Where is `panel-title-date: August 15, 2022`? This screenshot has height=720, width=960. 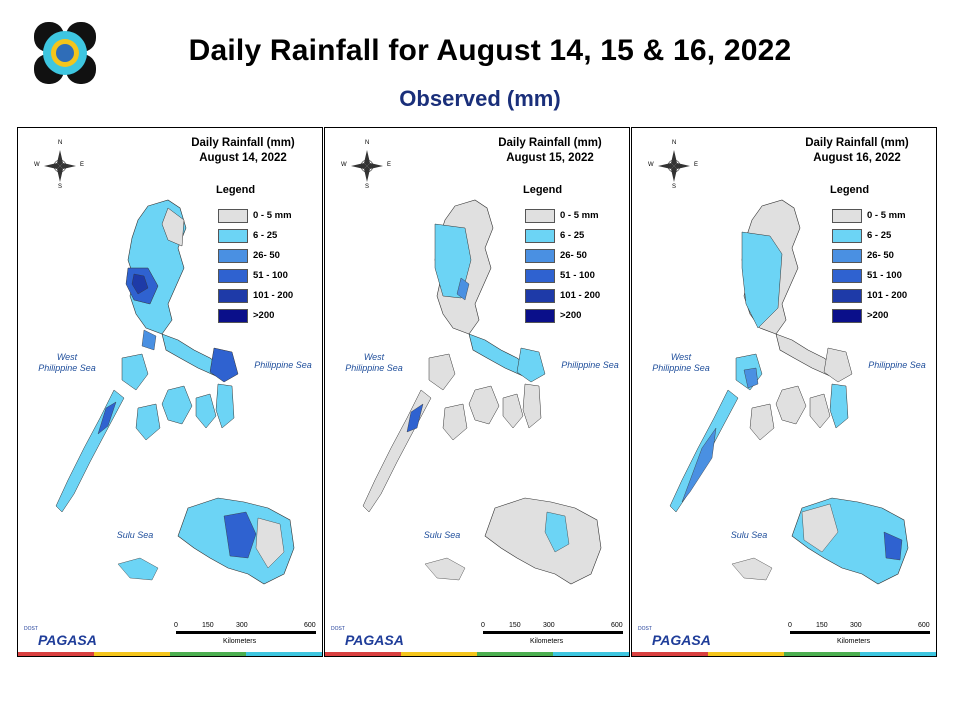
panel-title-date: August 15, 2022 is located at coordinates (550, 158).